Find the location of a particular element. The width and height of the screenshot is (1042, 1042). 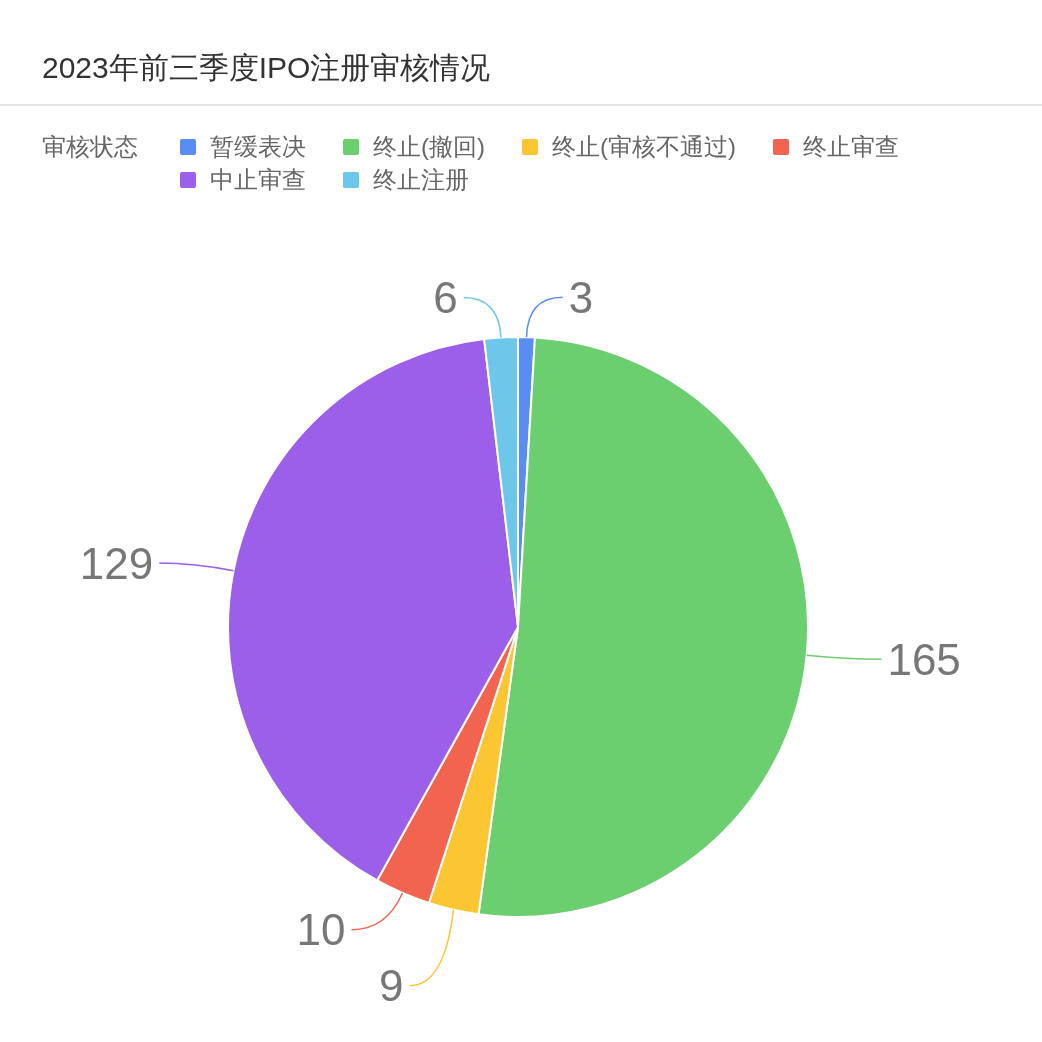

data-label: 3 is located at coordinates (581, 297).